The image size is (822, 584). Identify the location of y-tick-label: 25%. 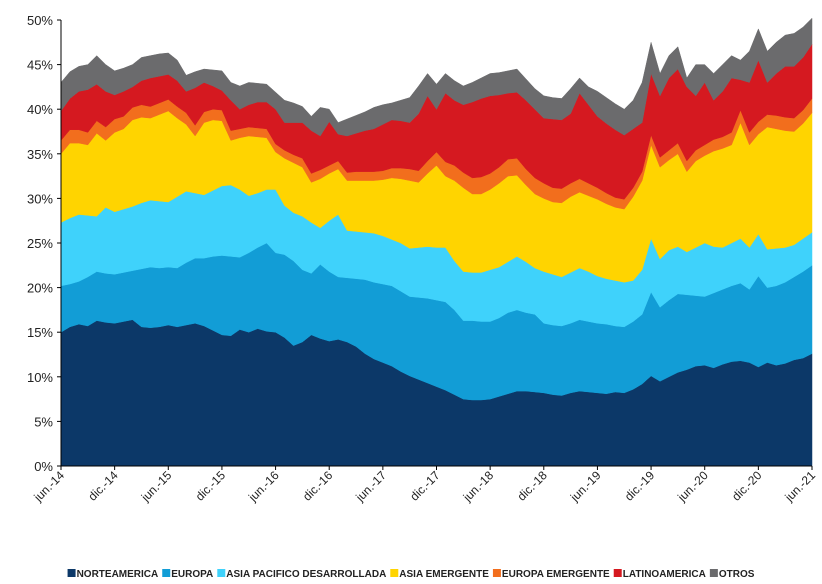
(40, 243).